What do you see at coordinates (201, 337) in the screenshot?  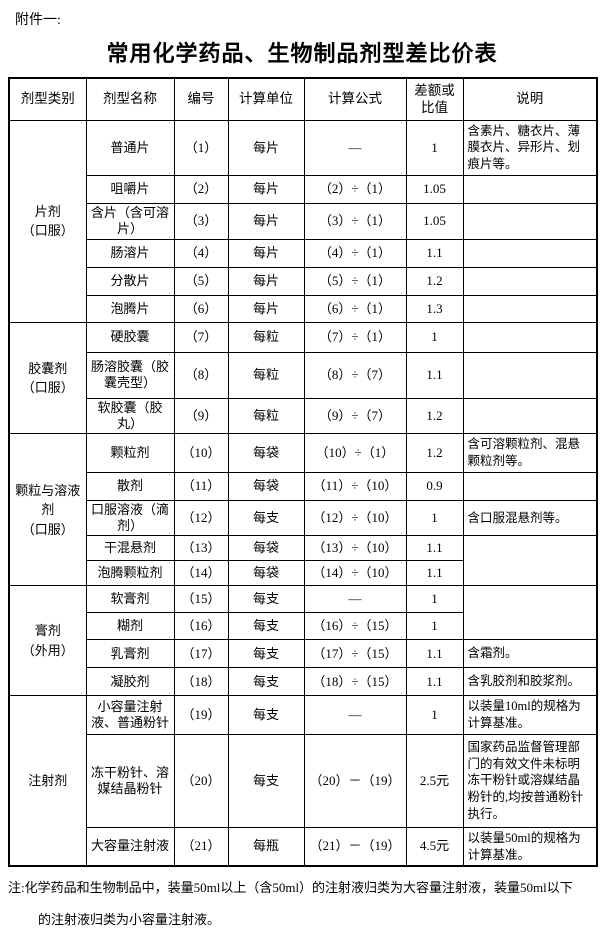 I see `cell-no: （7）` at bounding box center [201, 337].